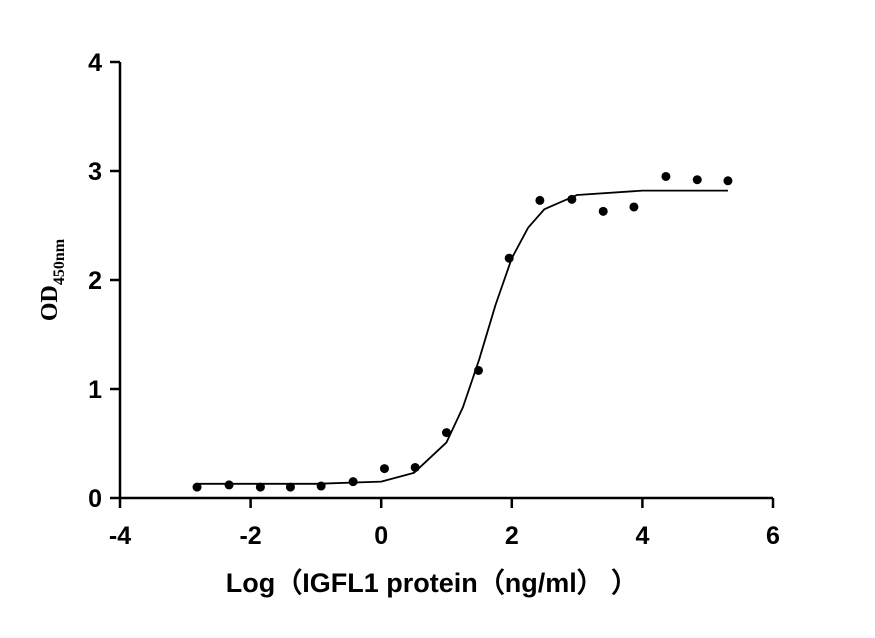 This screenshot has height=638, width=875. Describe the element at coordinates (773, 536) in the screenshot. I see `x-tick-label: 6` at that location.